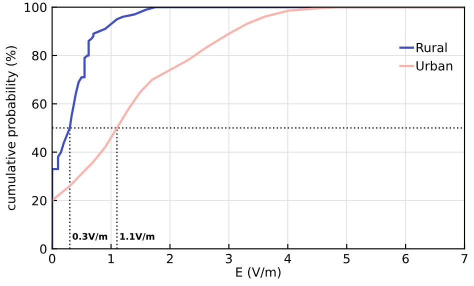  What do you see at coordinates (39, 153) in the screenshot?
I see `y-tick-label: 40` at bounding box center [39, 153].